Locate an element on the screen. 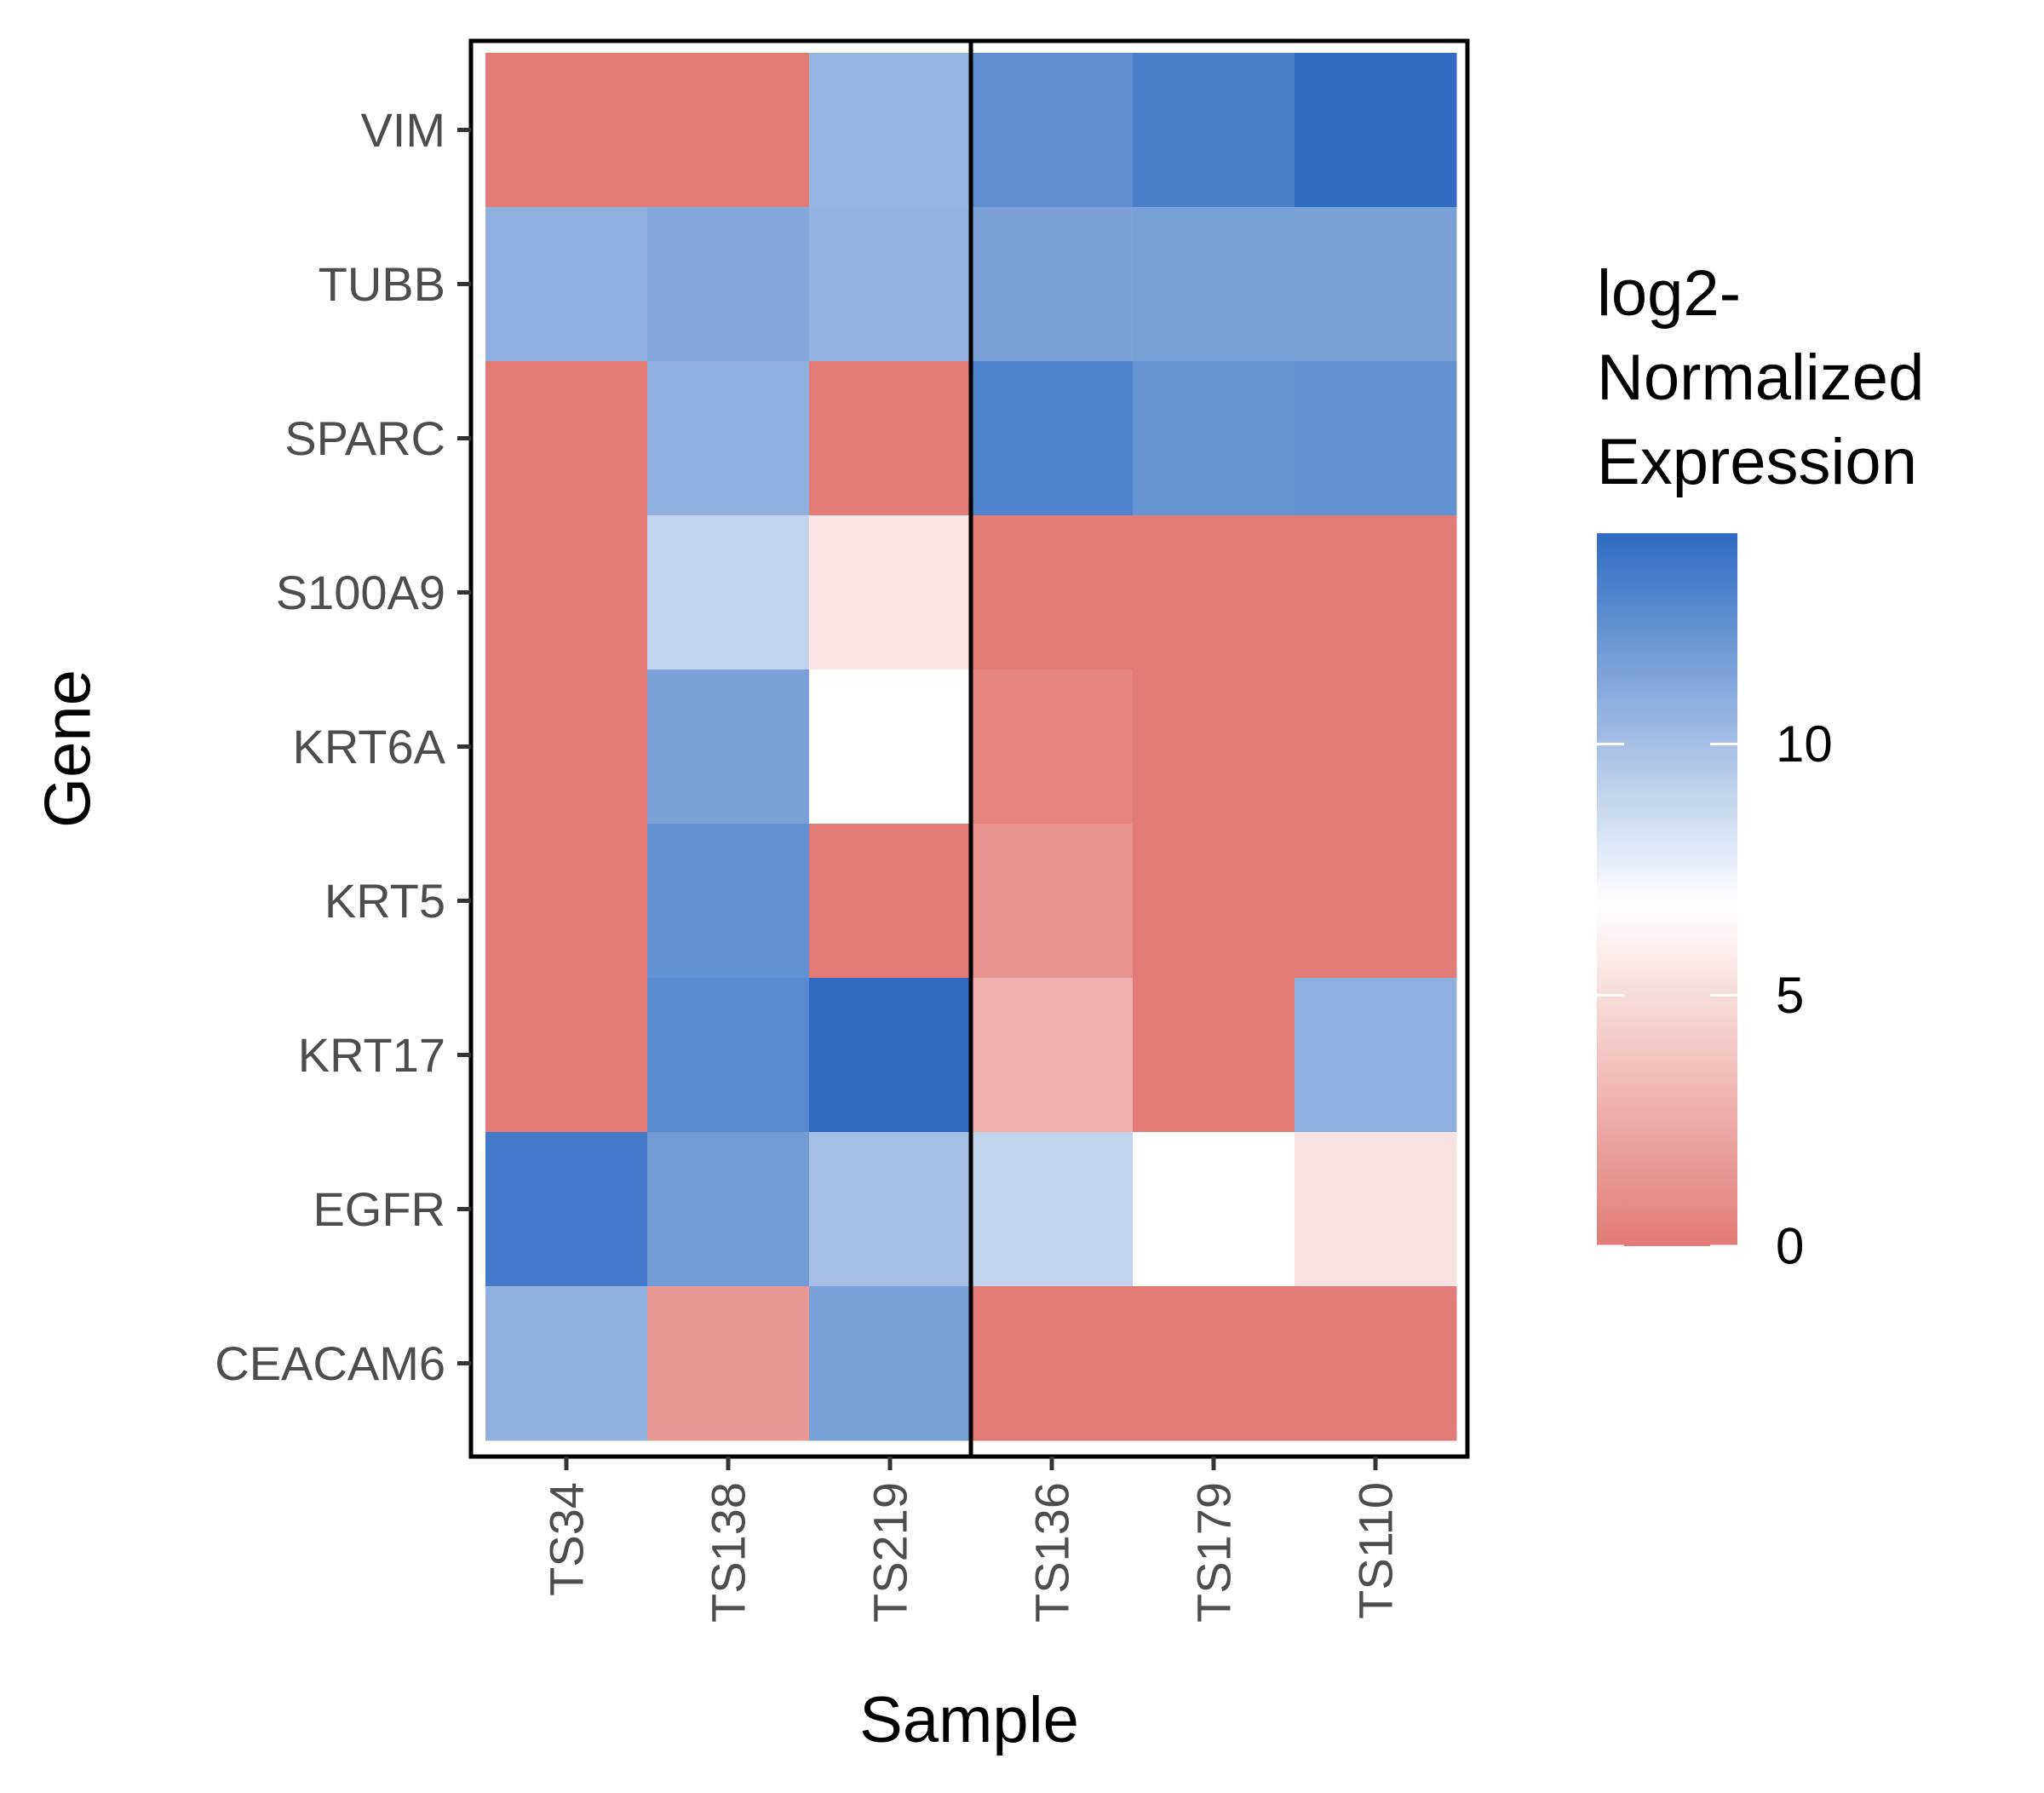 This screenshot has height=1793, width=2044. heatmap-cell-SPARC-TS34 is located at coordinates (566, 439).